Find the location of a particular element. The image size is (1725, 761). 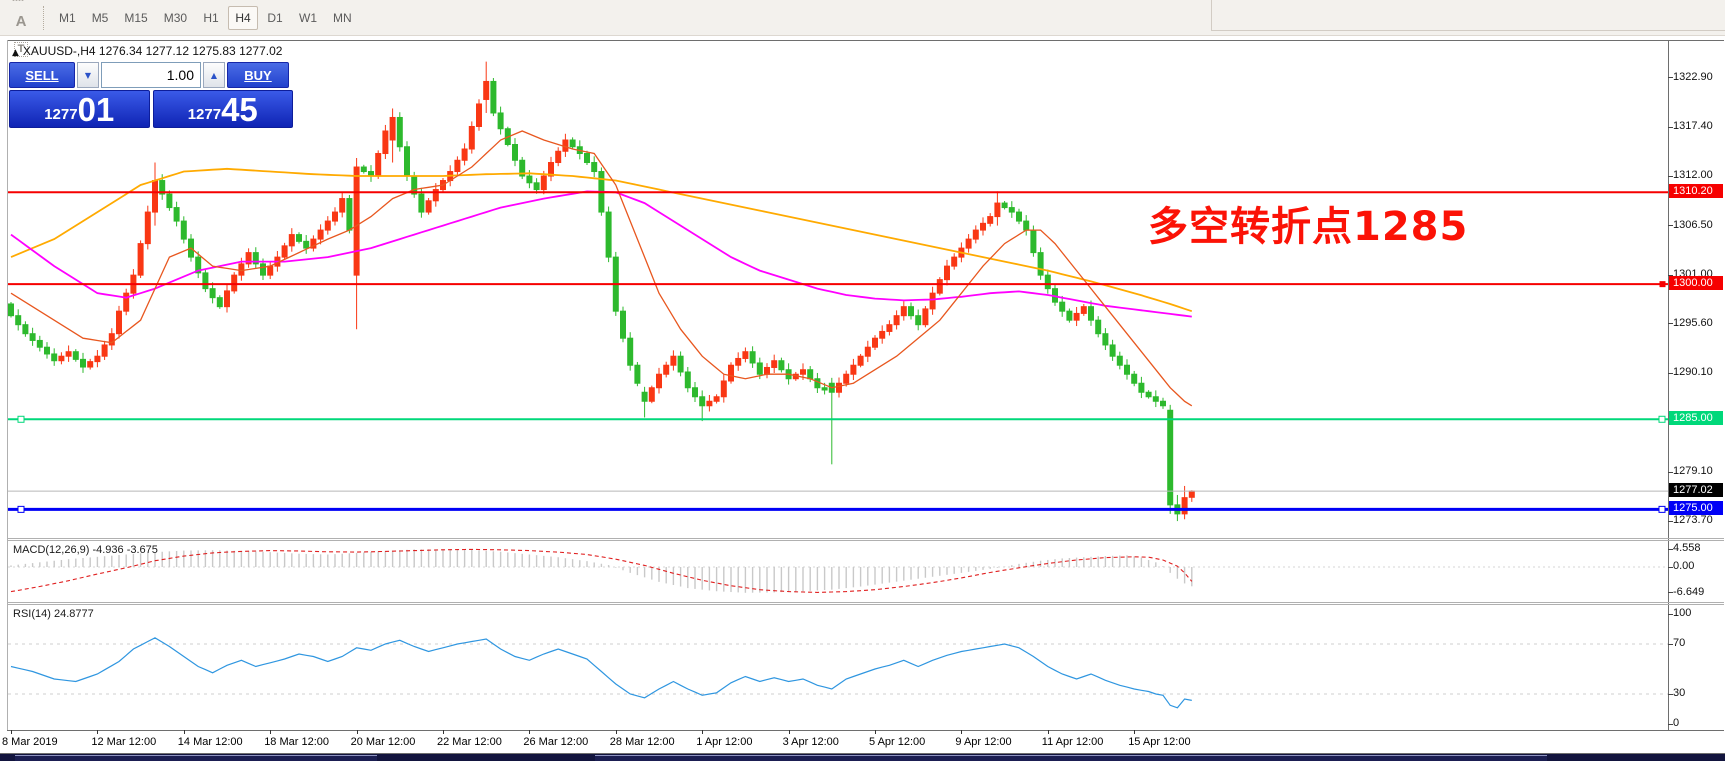

buy-price-display: 1277 45 is located at coordinates (222, 109).